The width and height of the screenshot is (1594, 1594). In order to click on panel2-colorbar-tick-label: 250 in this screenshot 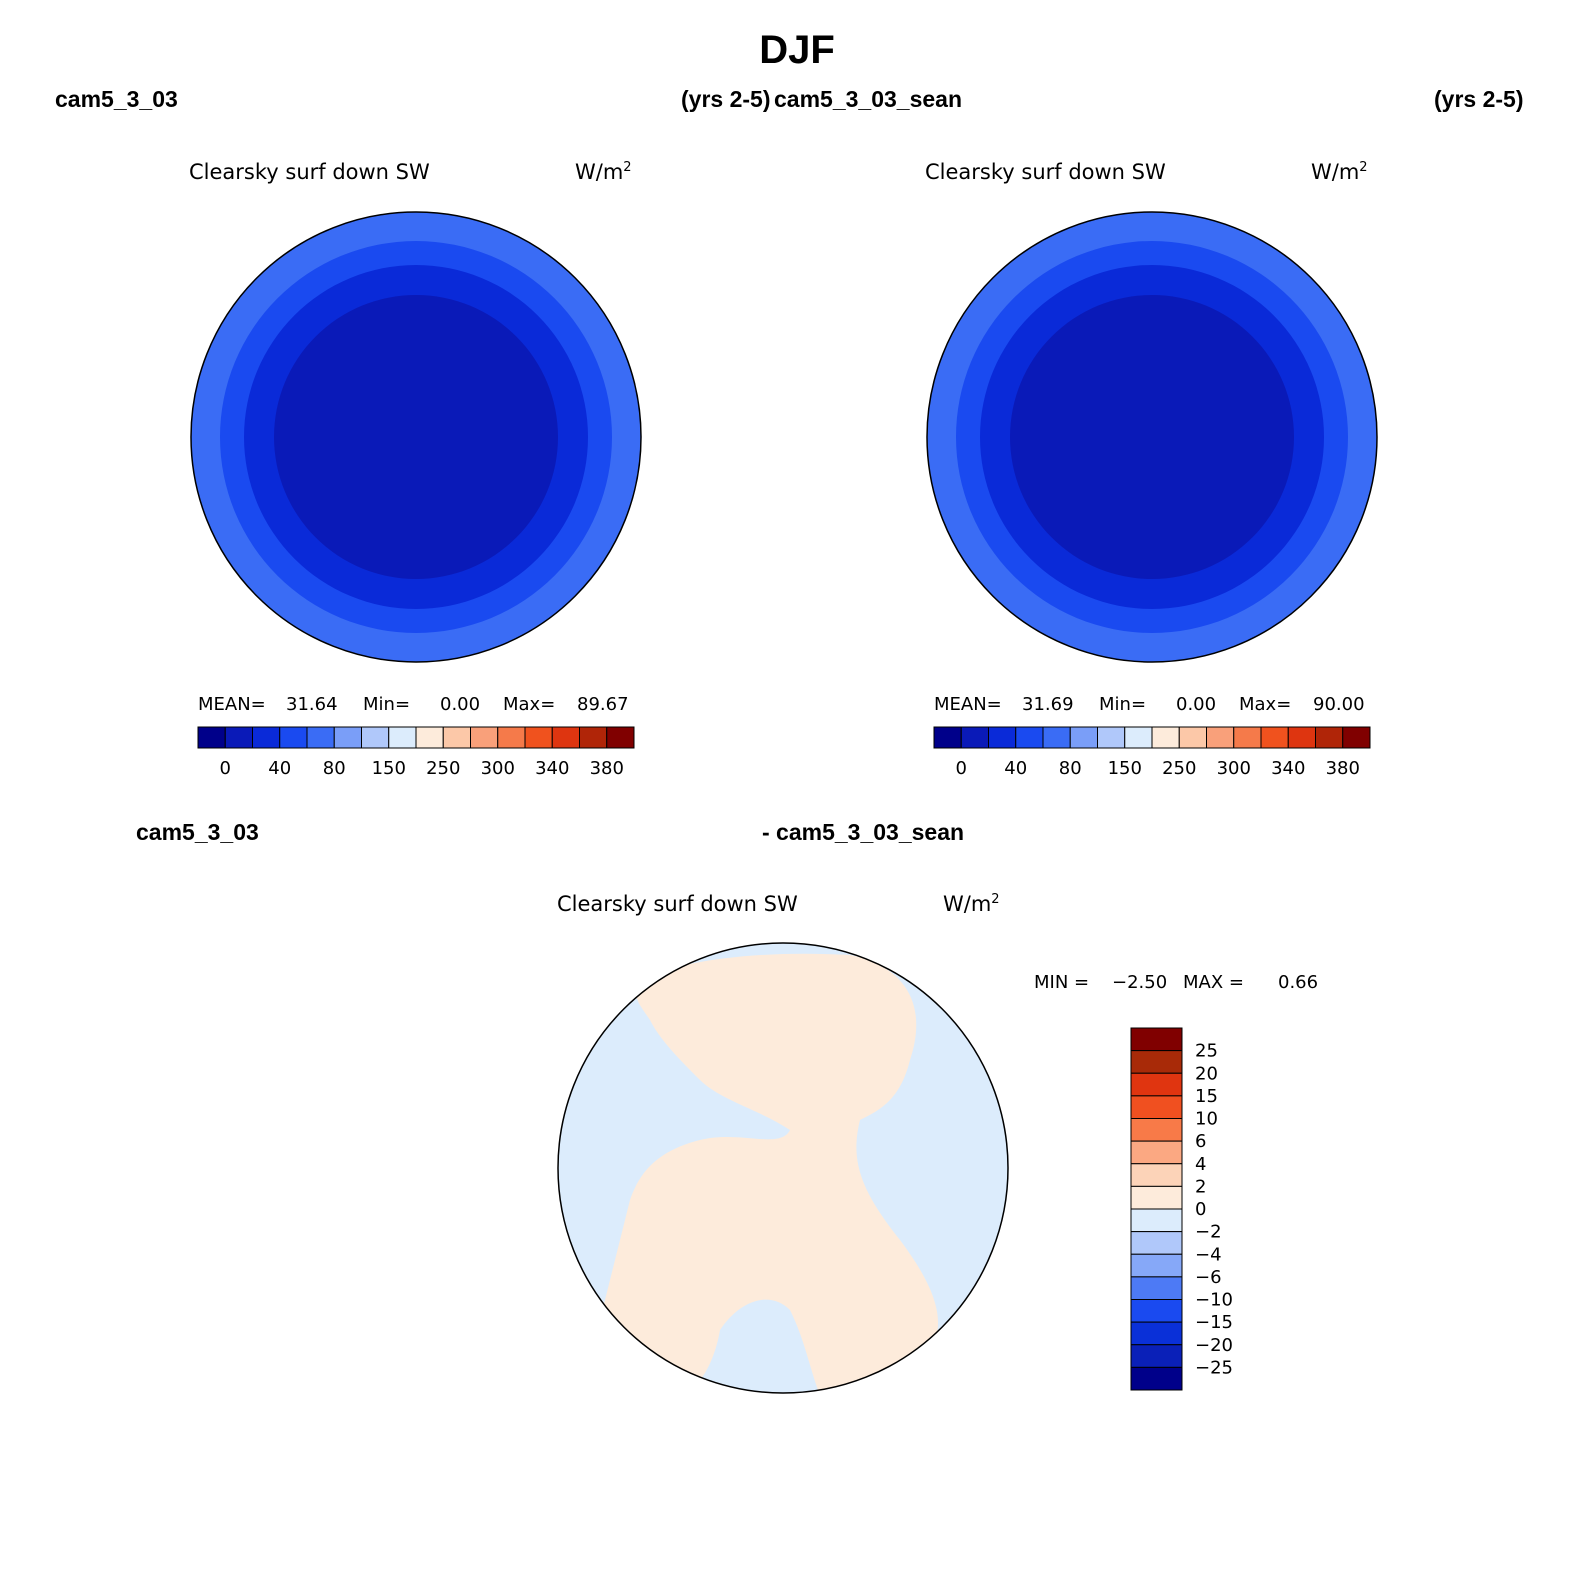, I will do `click(1179, 768)`.